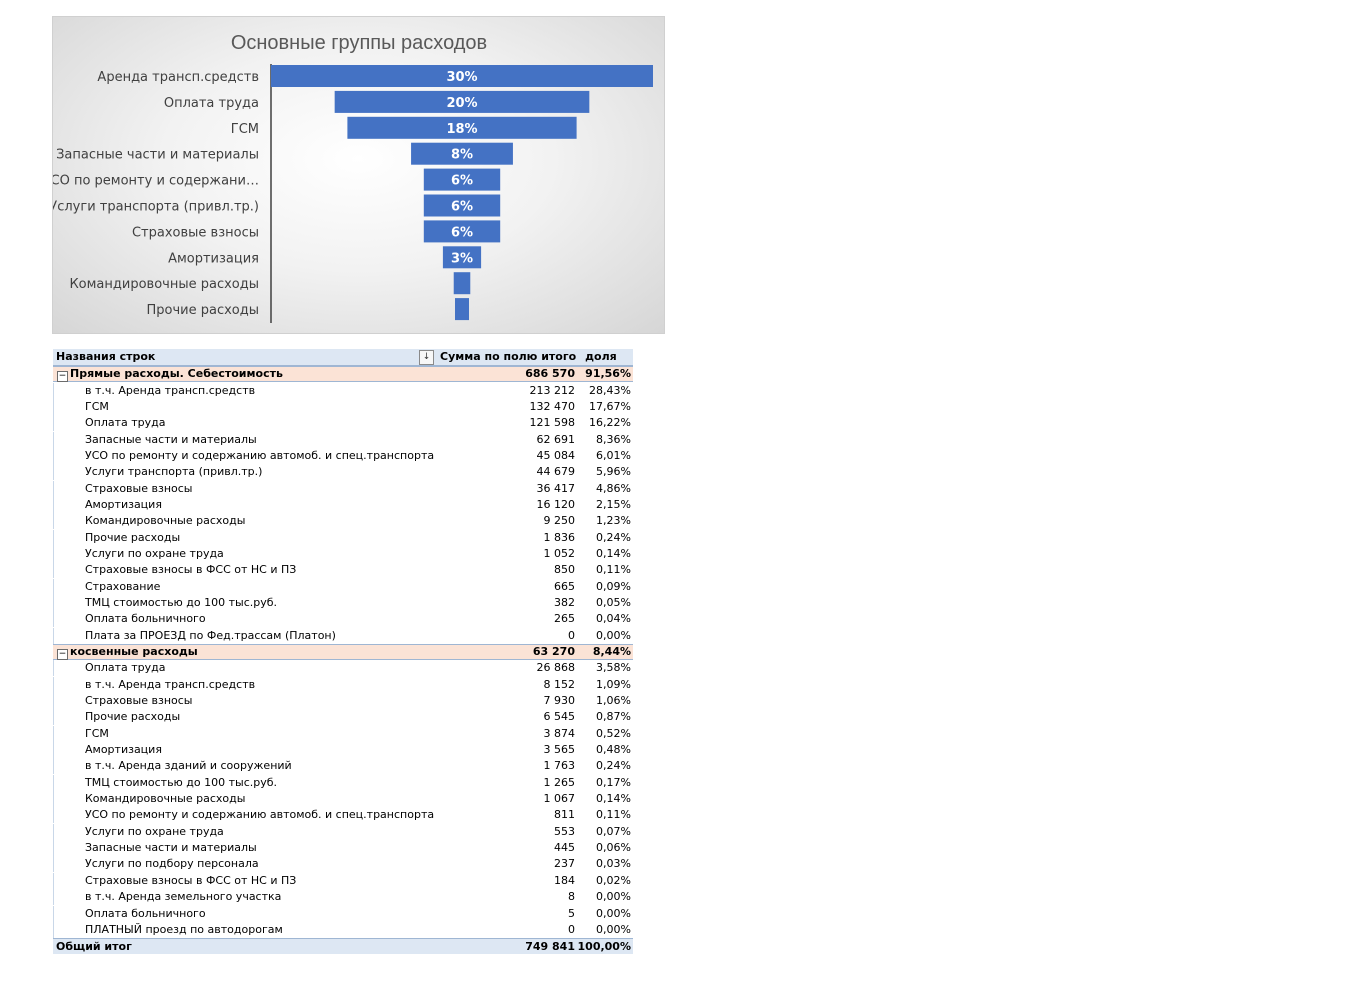  I want to click on item-share: 0,48%, so click(613, 750).